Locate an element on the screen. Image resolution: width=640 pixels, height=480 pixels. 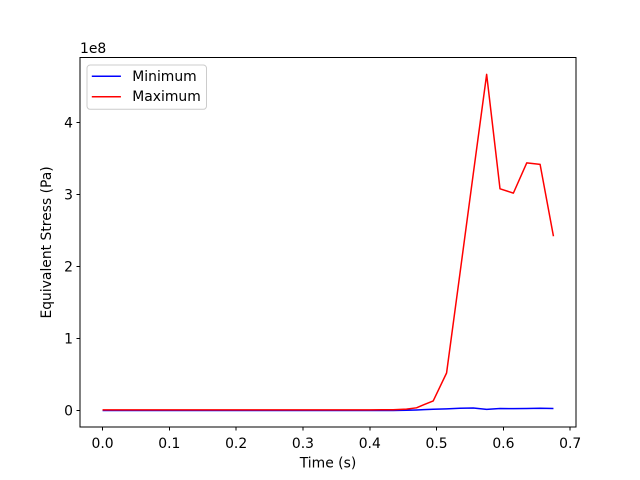
y-tick-label: 4 is located at coordinates (68, 124).